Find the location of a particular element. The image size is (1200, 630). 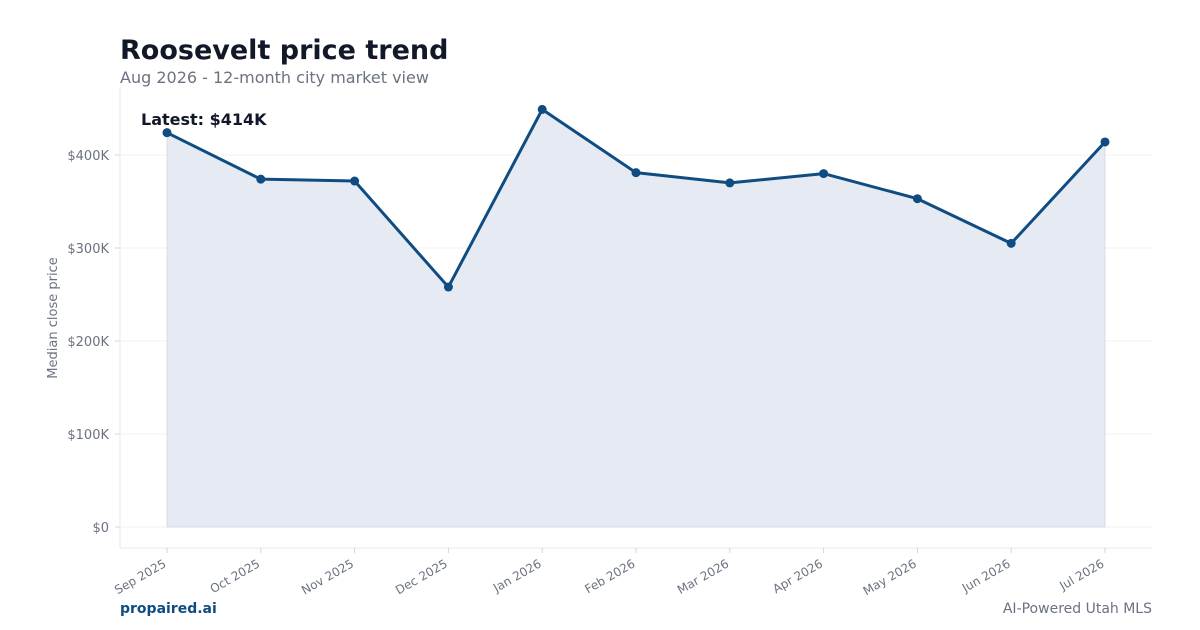

y-tick-label: $400K is located at coordinates (88, 156).